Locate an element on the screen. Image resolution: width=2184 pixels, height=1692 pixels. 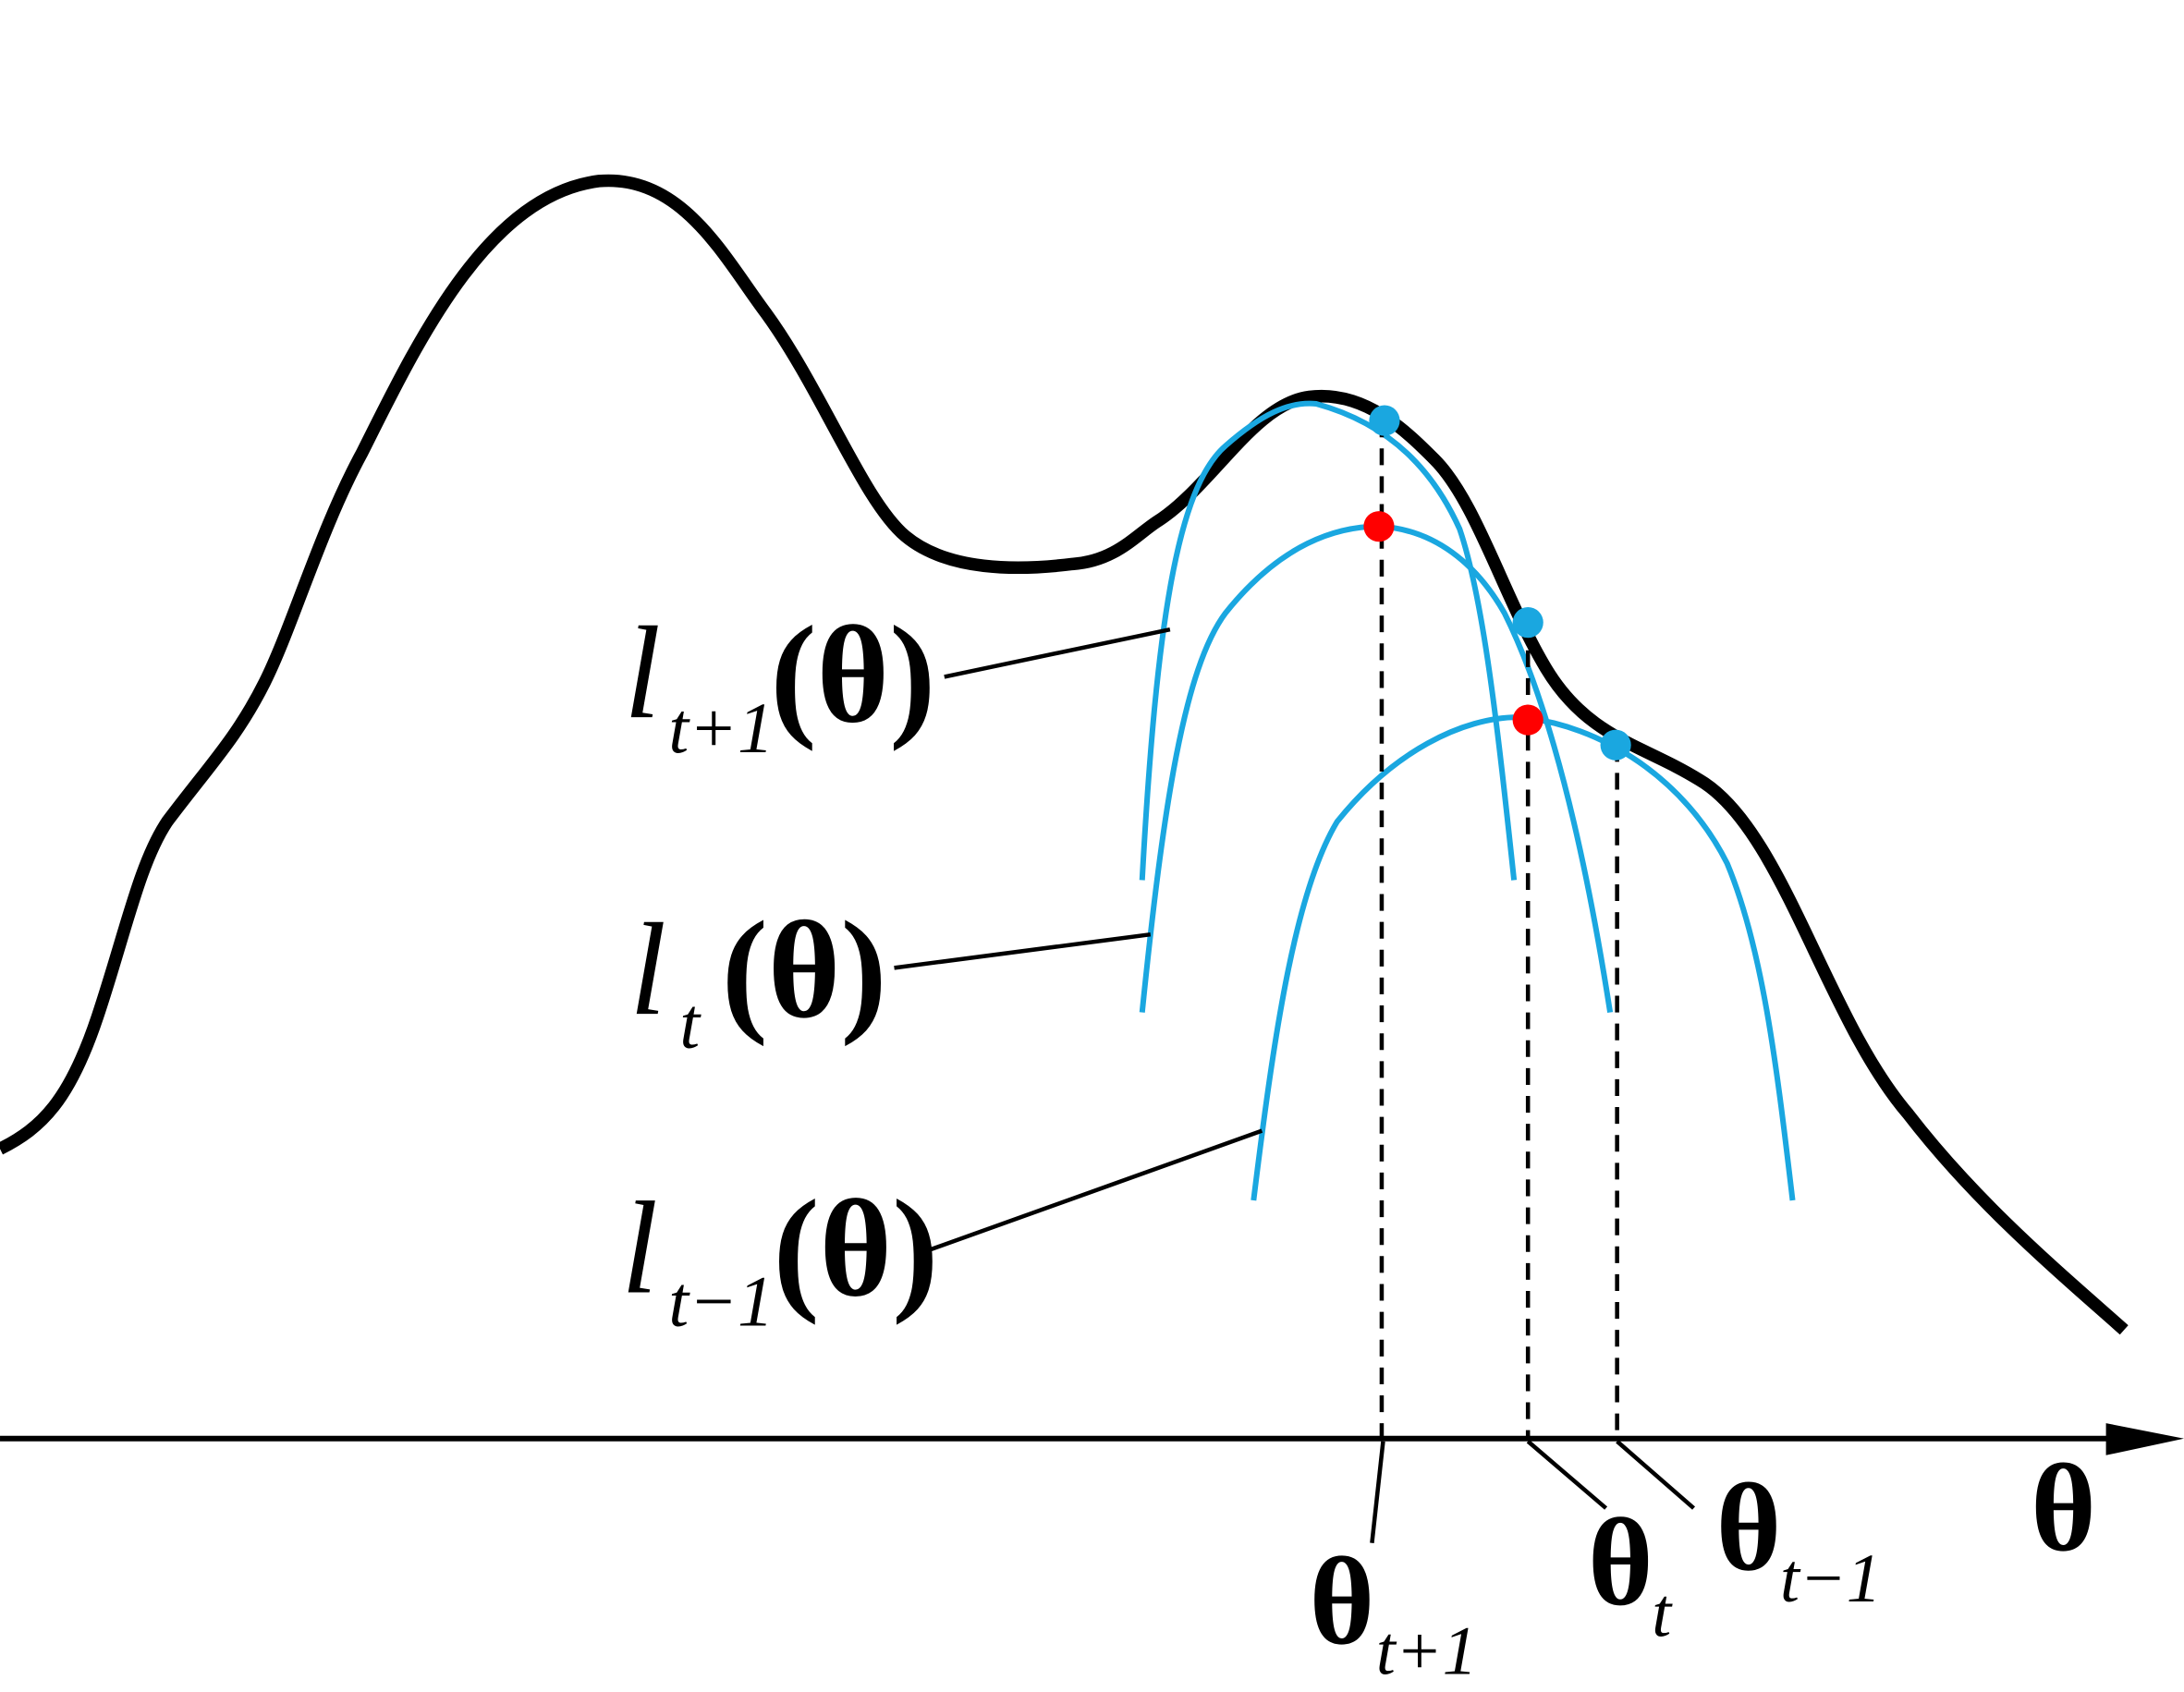
axis-arrow is located at coordinates (2144, 1439).